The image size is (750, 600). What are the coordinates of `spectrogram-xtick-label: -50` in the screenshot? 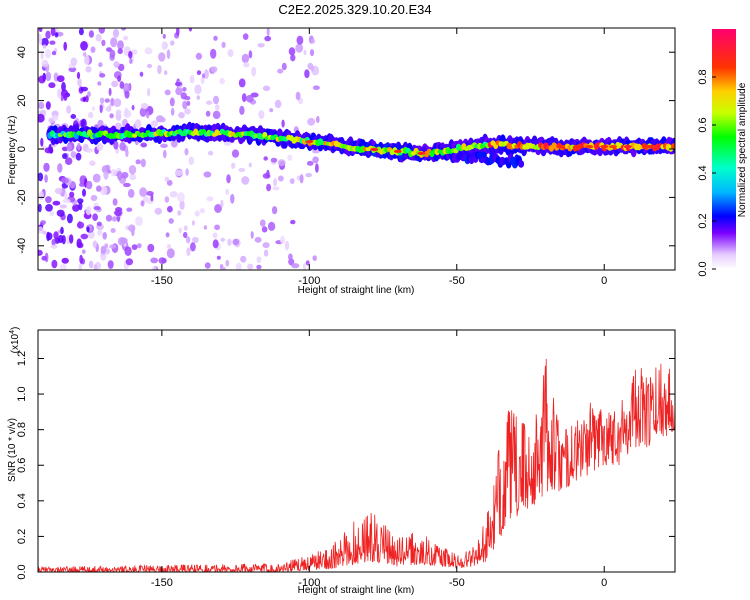 It's located at (457, 281).